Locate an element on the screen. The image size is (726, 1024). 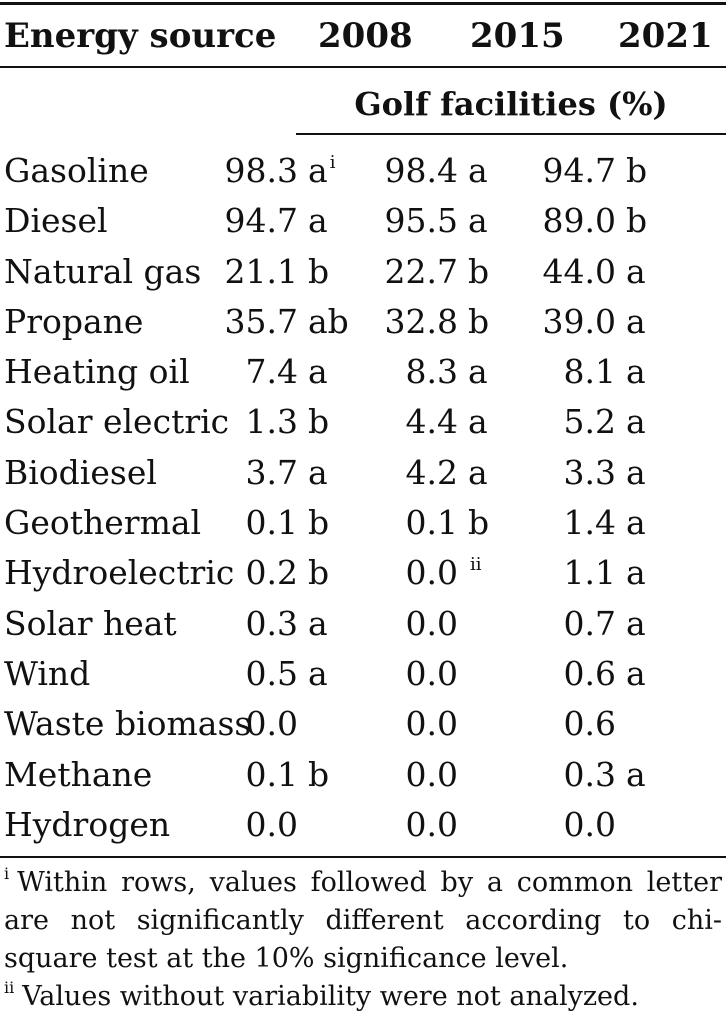
table-row: Propane 35.7 ab 32.8 b 39.0 a is located at coordinates (363, 322).